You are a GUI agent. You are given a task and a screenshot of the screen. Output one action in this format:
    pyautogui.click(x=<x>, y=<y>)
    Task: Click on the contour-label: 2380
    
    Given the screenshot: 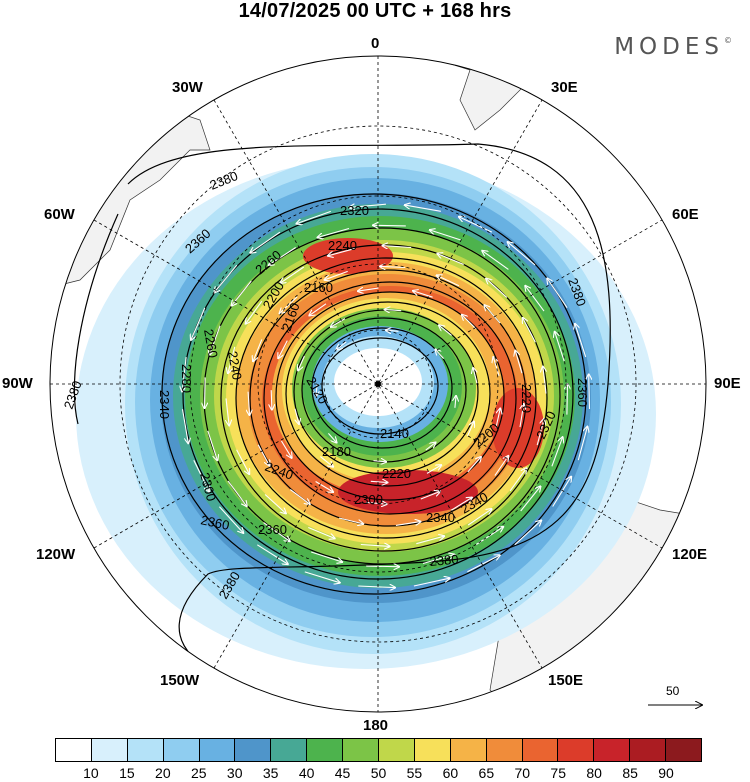 What is the action you would take?
    pyautogui.click(x=444, y=560)
    